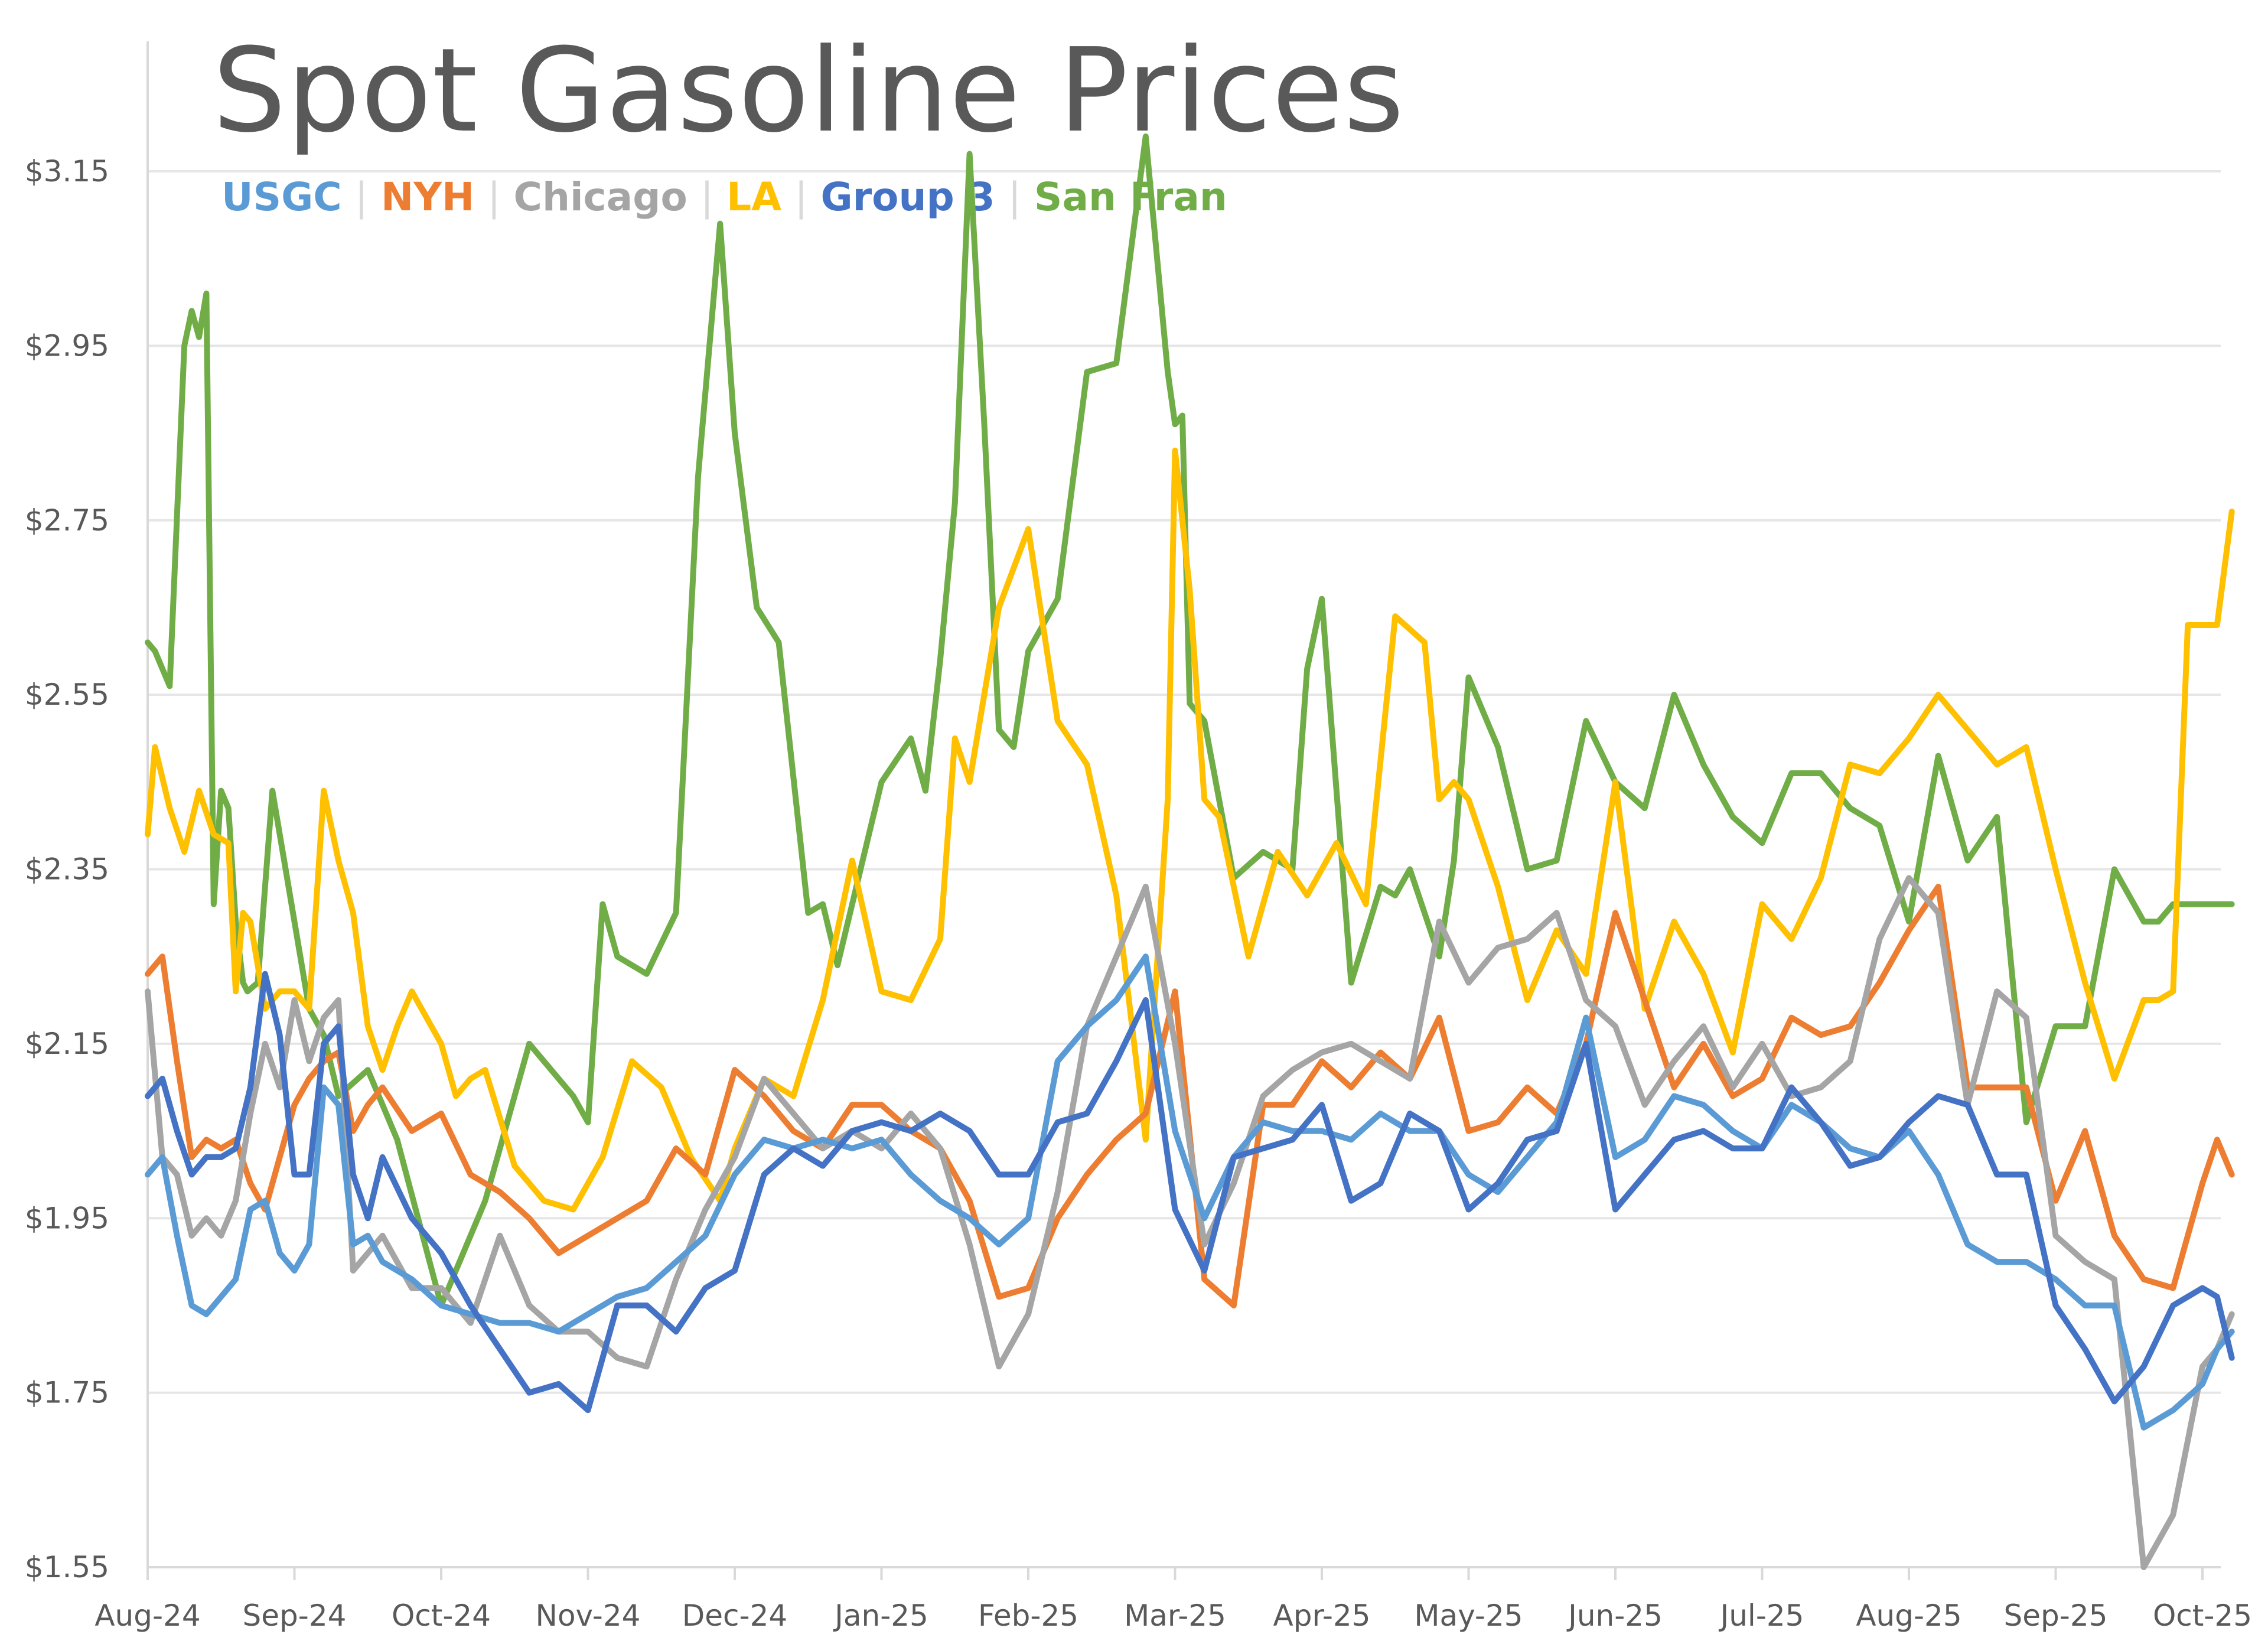 The image size is (2268, 1644). What do you see at coordinates (281, 197) in the screenshot?
I see `legend-item-usgc: USGC` at bounding box center [281, 197].